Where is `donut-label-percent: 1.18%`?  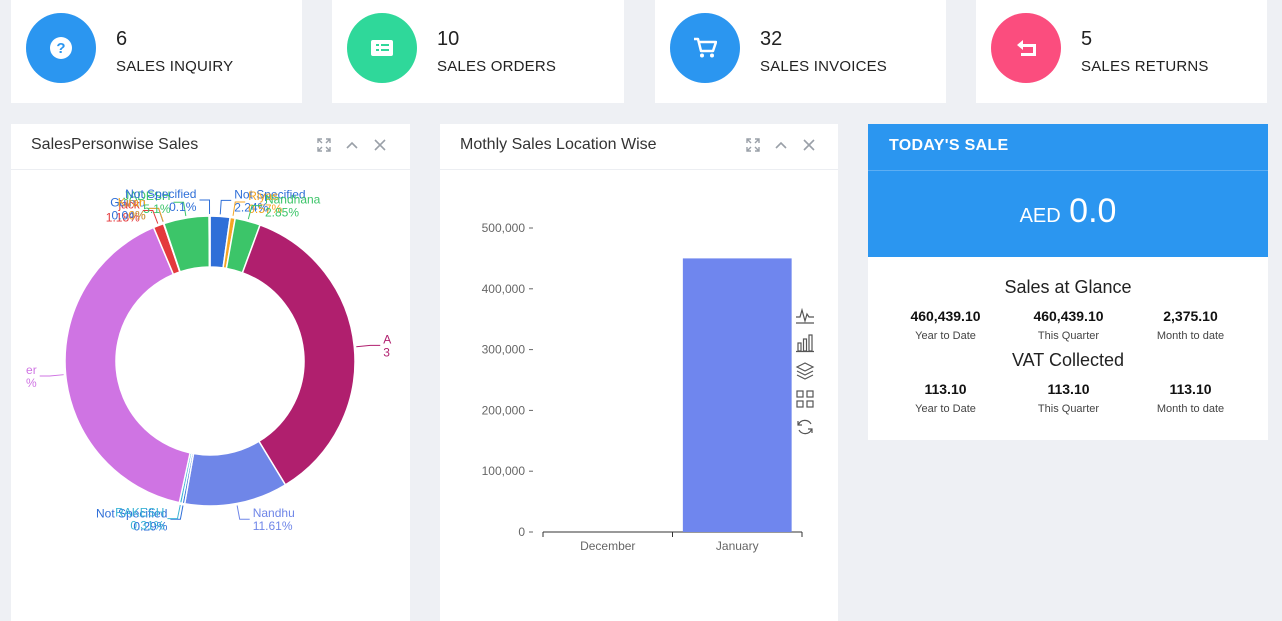 donut-label-percent: 1.18% is located at coordinates (123, 217).